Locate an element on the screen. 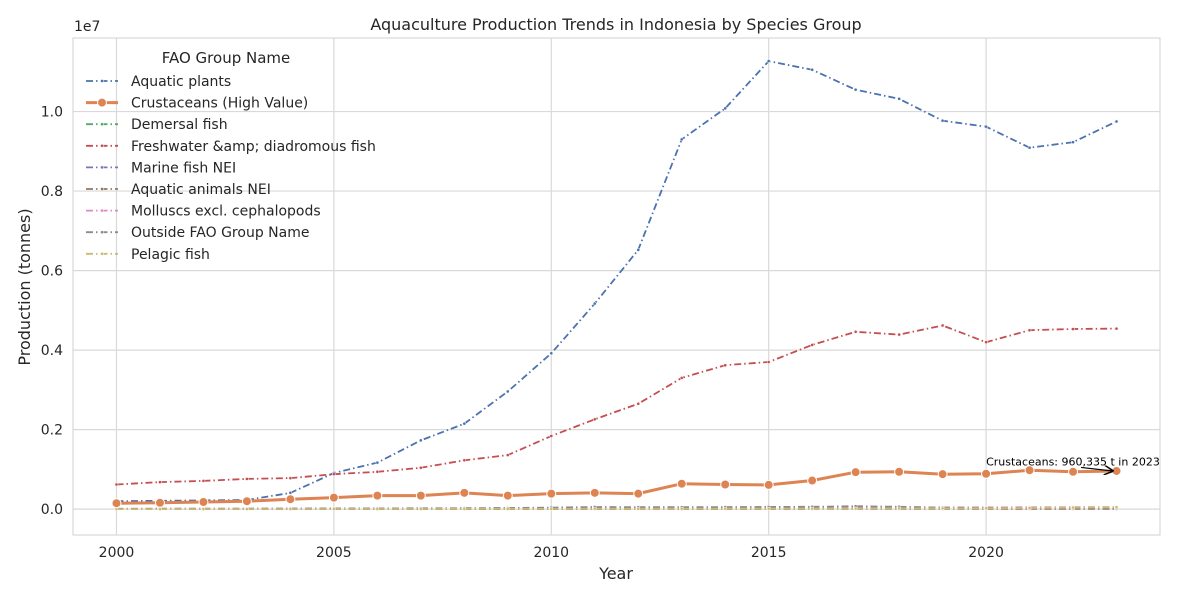  y-tick-label: 0.2 is located at coordinates (52, 431).